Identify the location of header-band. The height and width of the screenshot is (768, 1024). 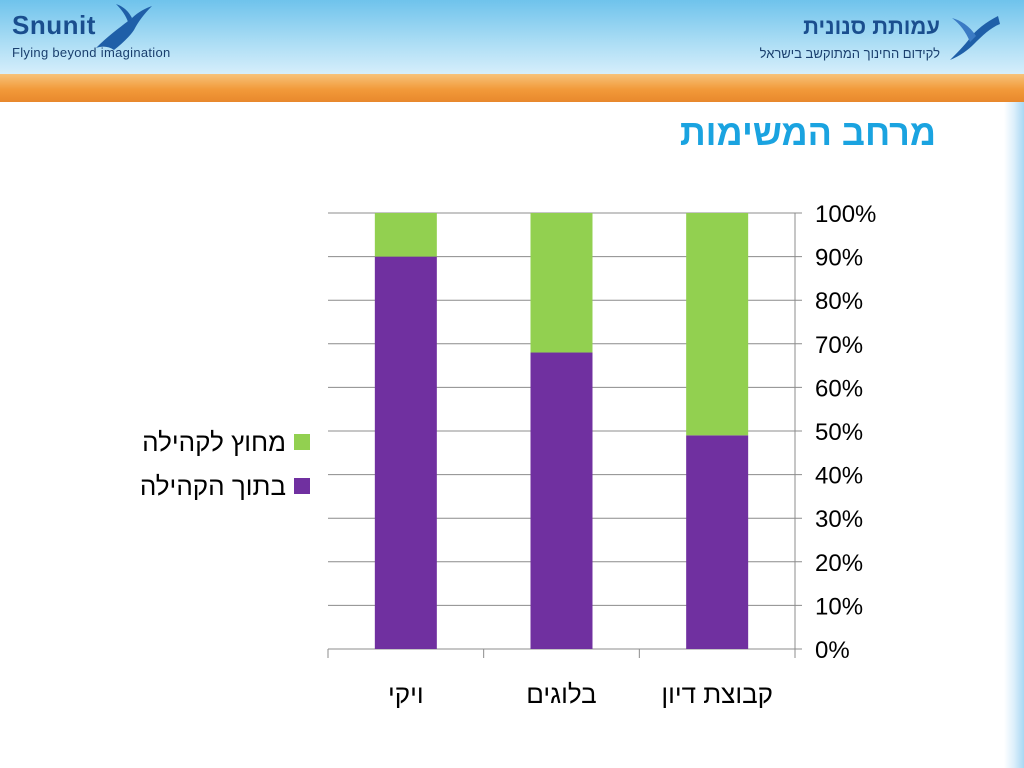
(512, 37).